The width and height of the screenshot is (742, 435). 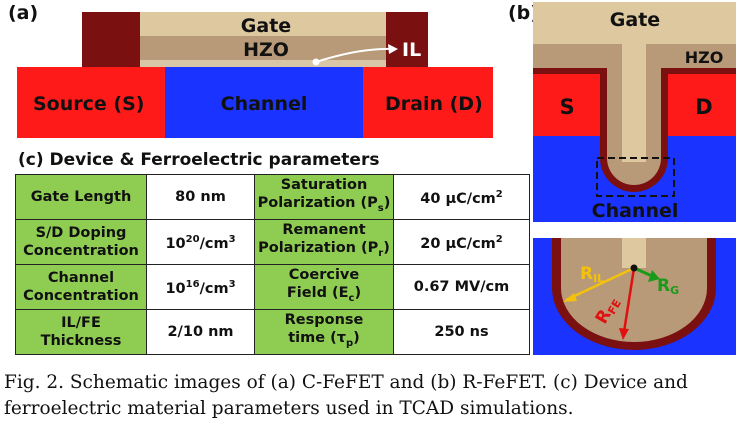 I want to click on hzo-label: HZO, so click(x=266, y=50).